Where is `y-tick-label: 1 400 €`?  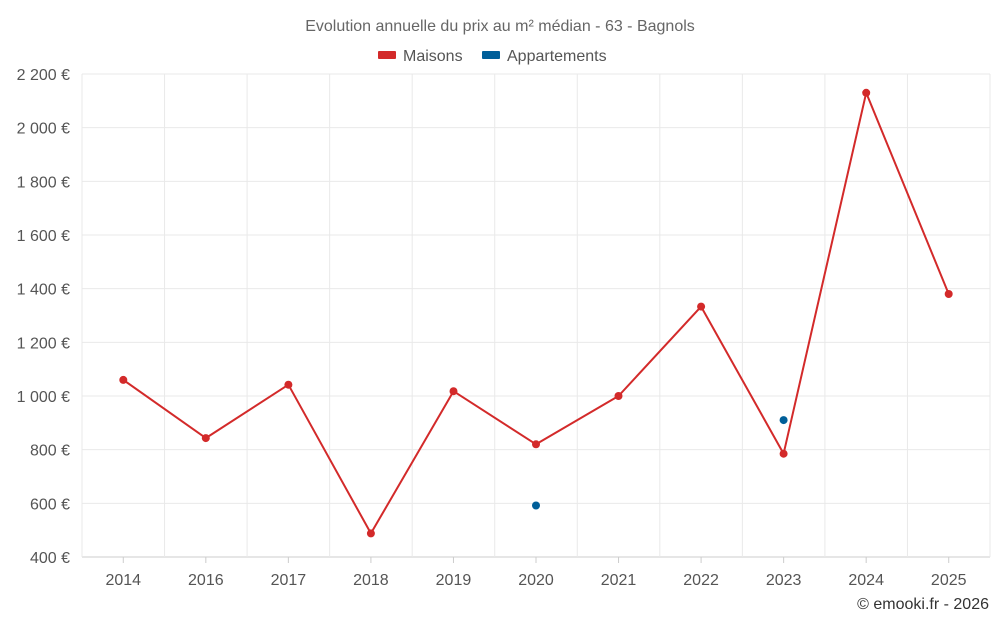
y-tick-label: 1 400 € is located at coordinates (43, 290).